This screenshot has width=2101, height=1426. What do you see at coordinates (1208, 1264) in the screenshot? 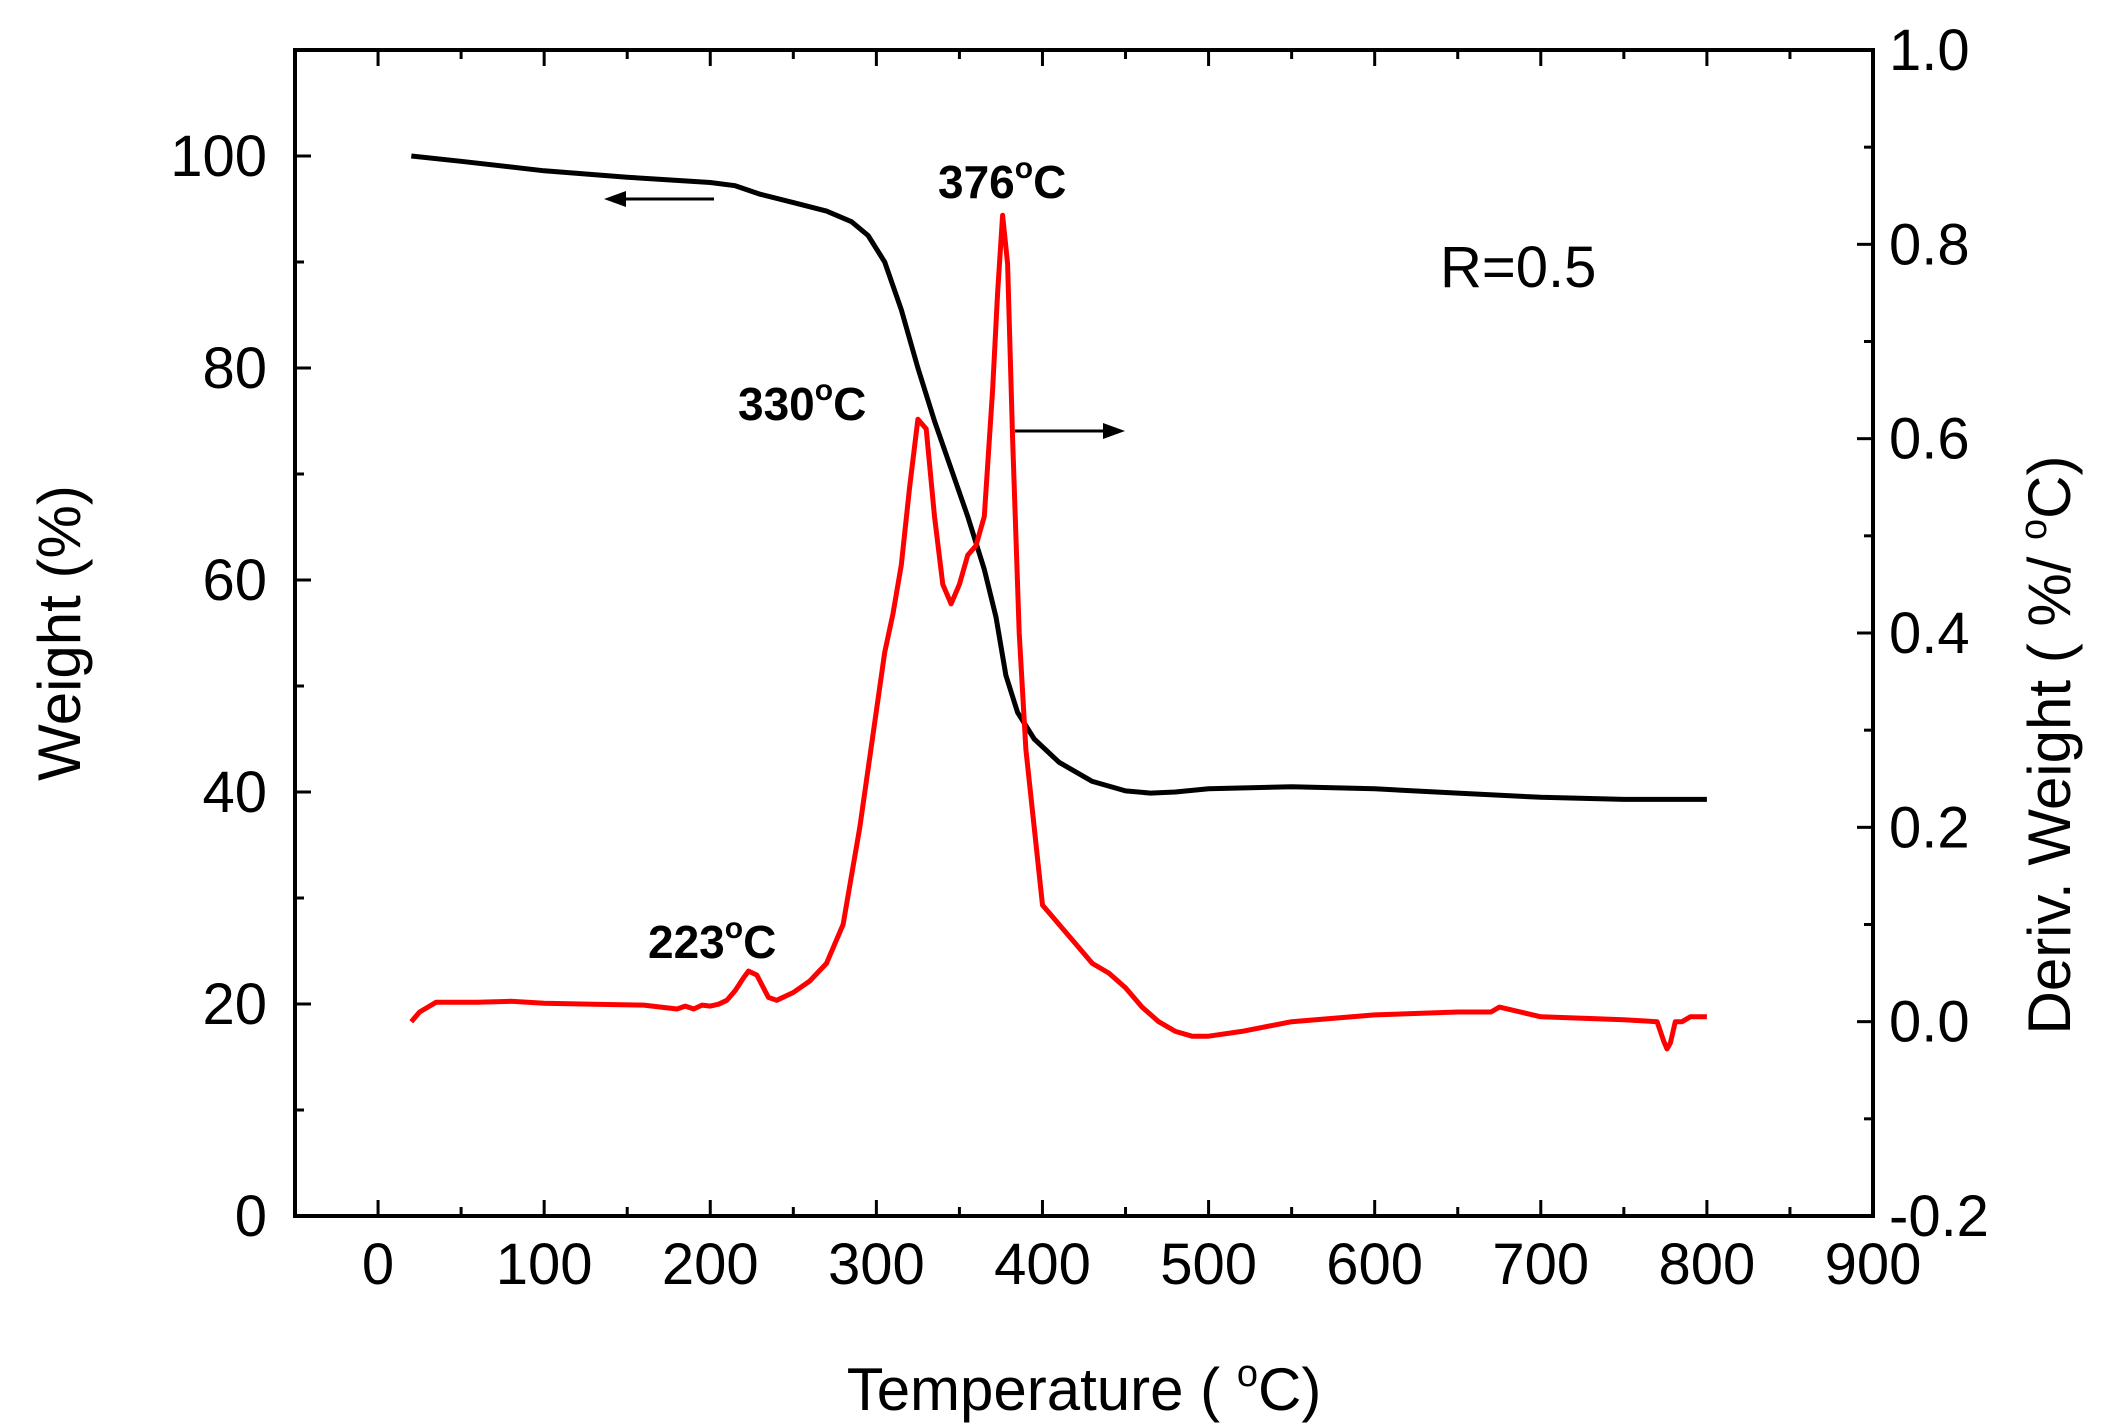
I see `x-tick-label: 500` at bounding box center [1208, 1264].